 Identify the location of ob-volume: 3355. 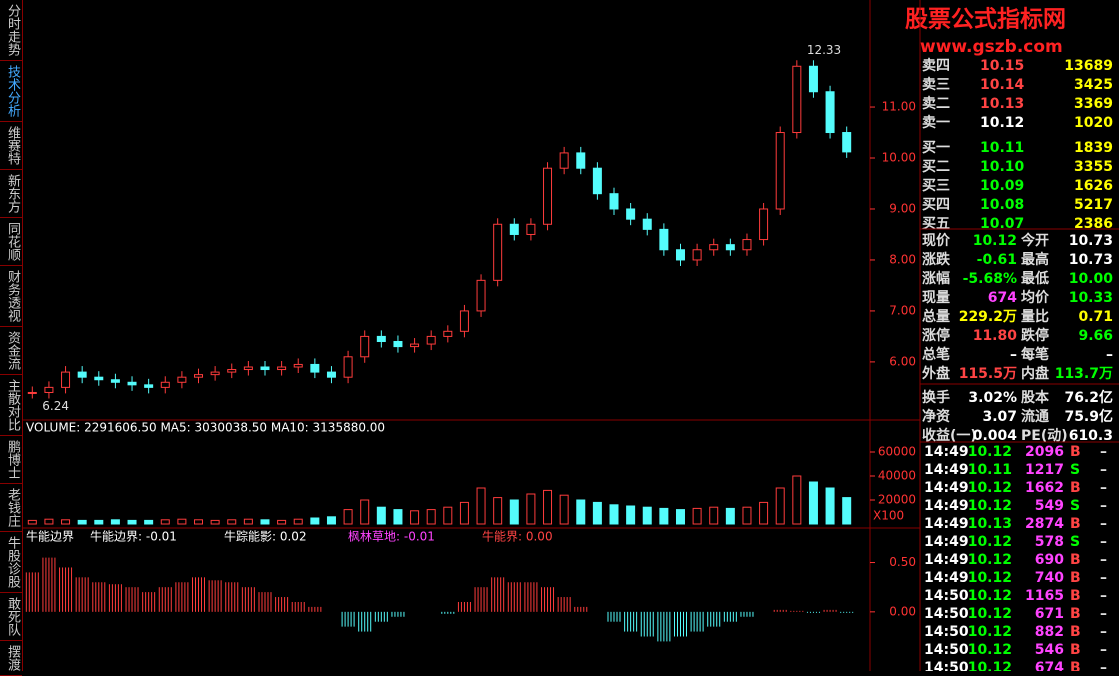
(1093, 167).